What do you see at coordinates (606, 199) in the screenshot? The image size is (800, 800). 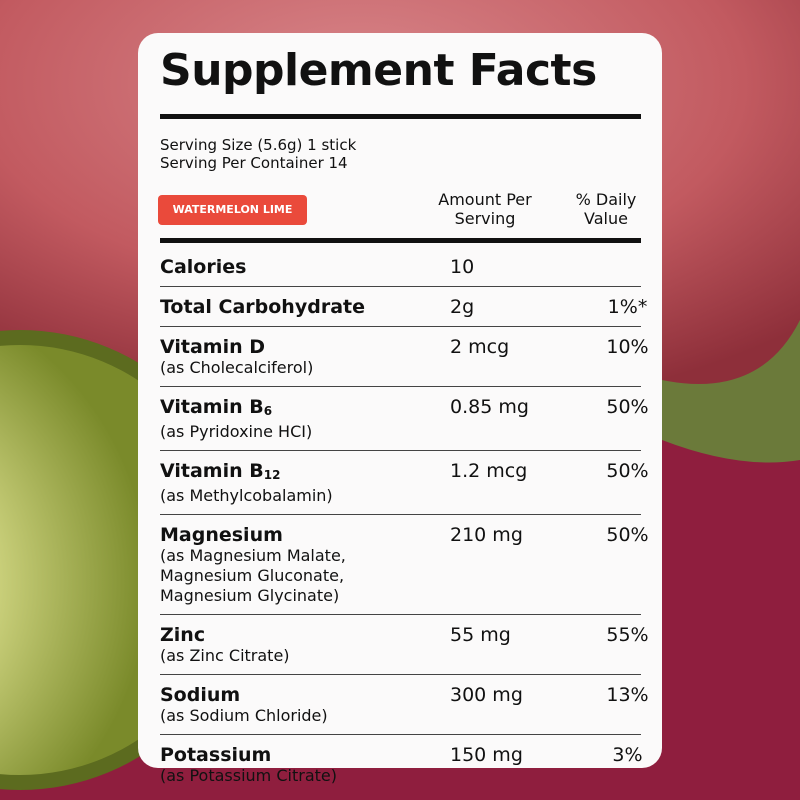 I see `header-line: % Daily` at bounding box center [606, 199].